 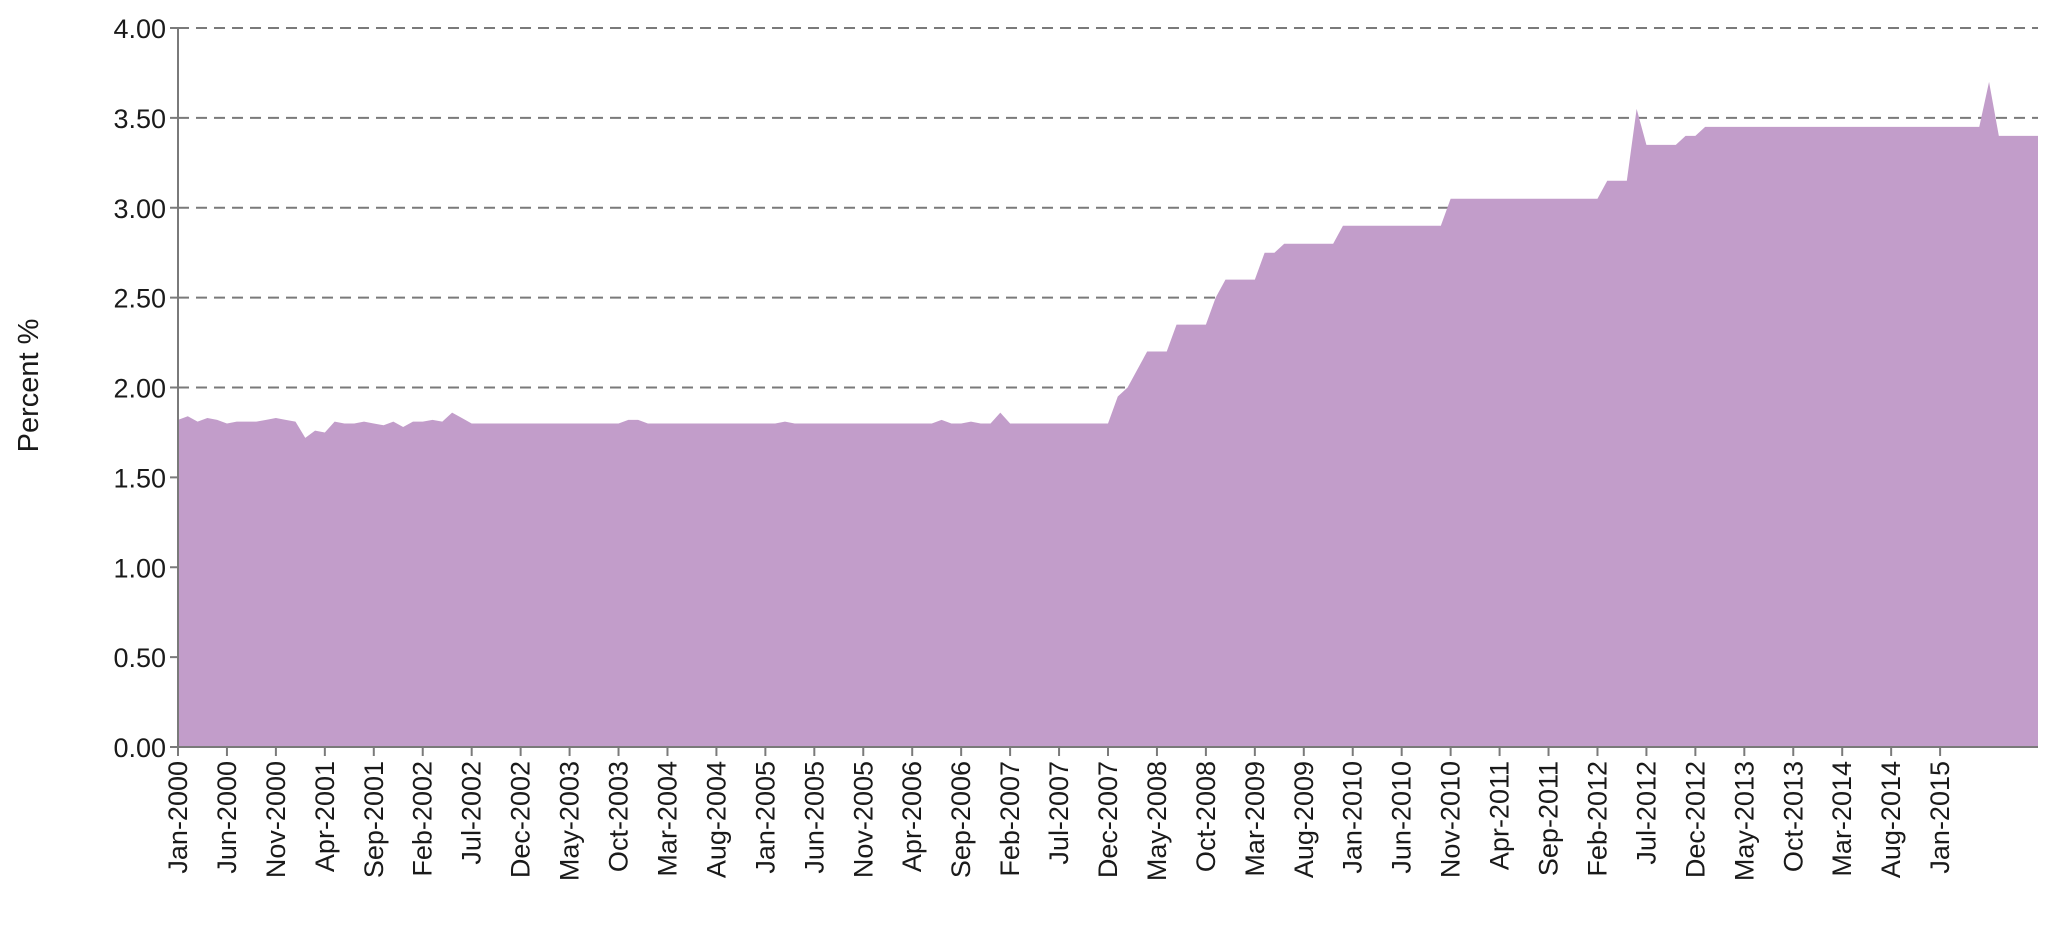 What do you see at coordinates (139, 209) in the screenshot?
I see `y-tick-label: 3.00` at bounding box center [139, 209].